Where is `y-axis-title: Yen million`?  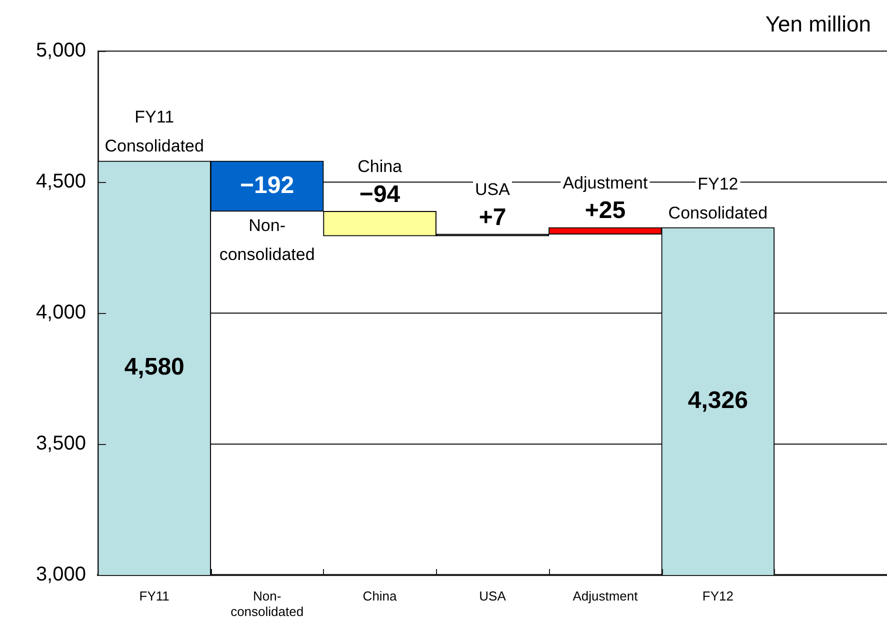
y-axis-title: Yen million is located at coordinates (818, 24).